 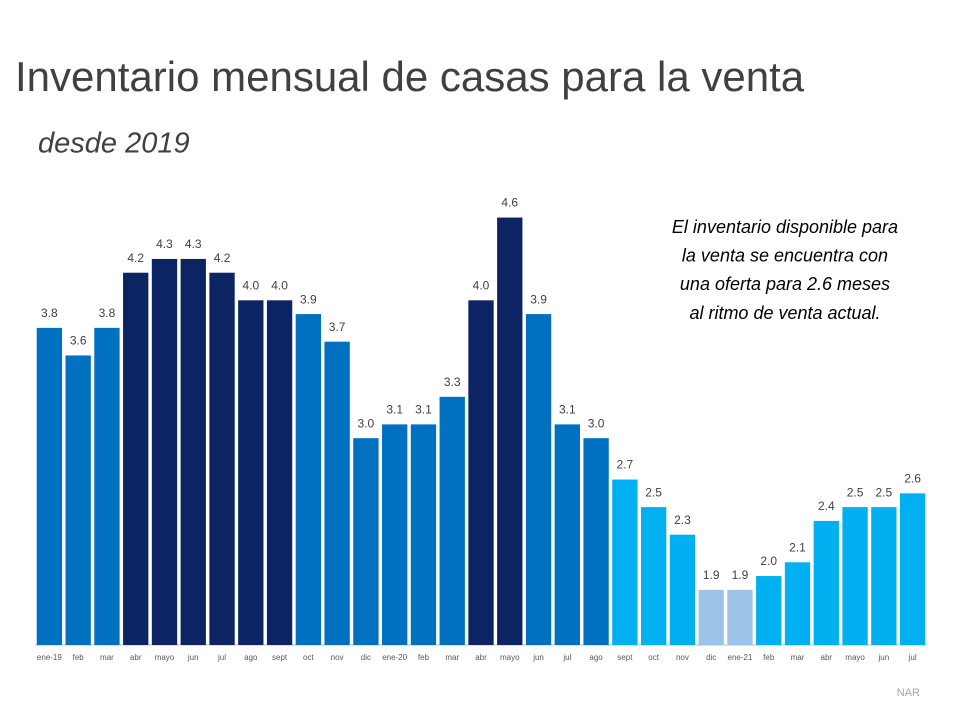 What do you see at coordinates (394, 657) in the screenshot?
I see `x-tick-label: ene-20` at bounding box center [394, 657].